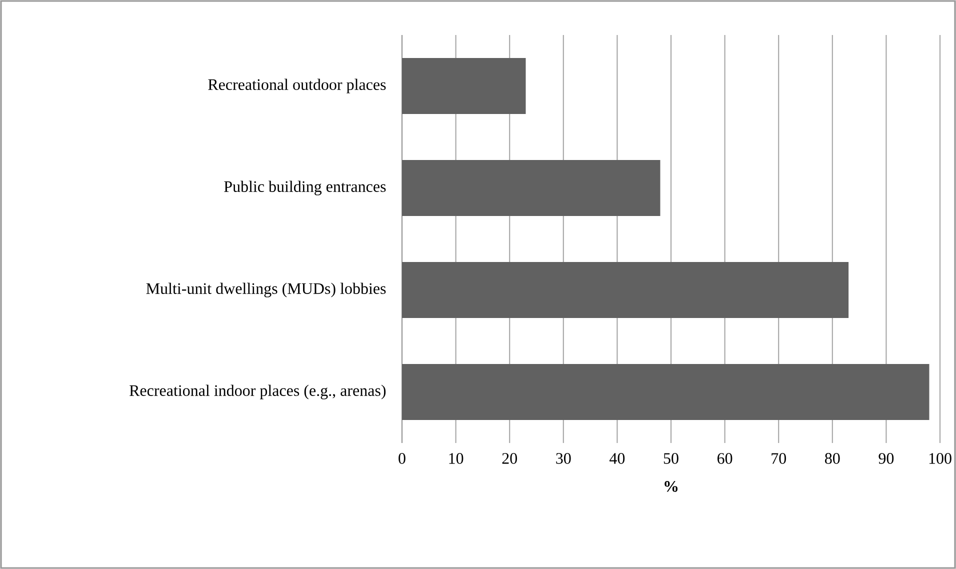 The width and height of the screenshot is (956, 569). Describe the element at coordinates (832, 458) in the screenshot. I see `x-tick-label: 80` at that location.